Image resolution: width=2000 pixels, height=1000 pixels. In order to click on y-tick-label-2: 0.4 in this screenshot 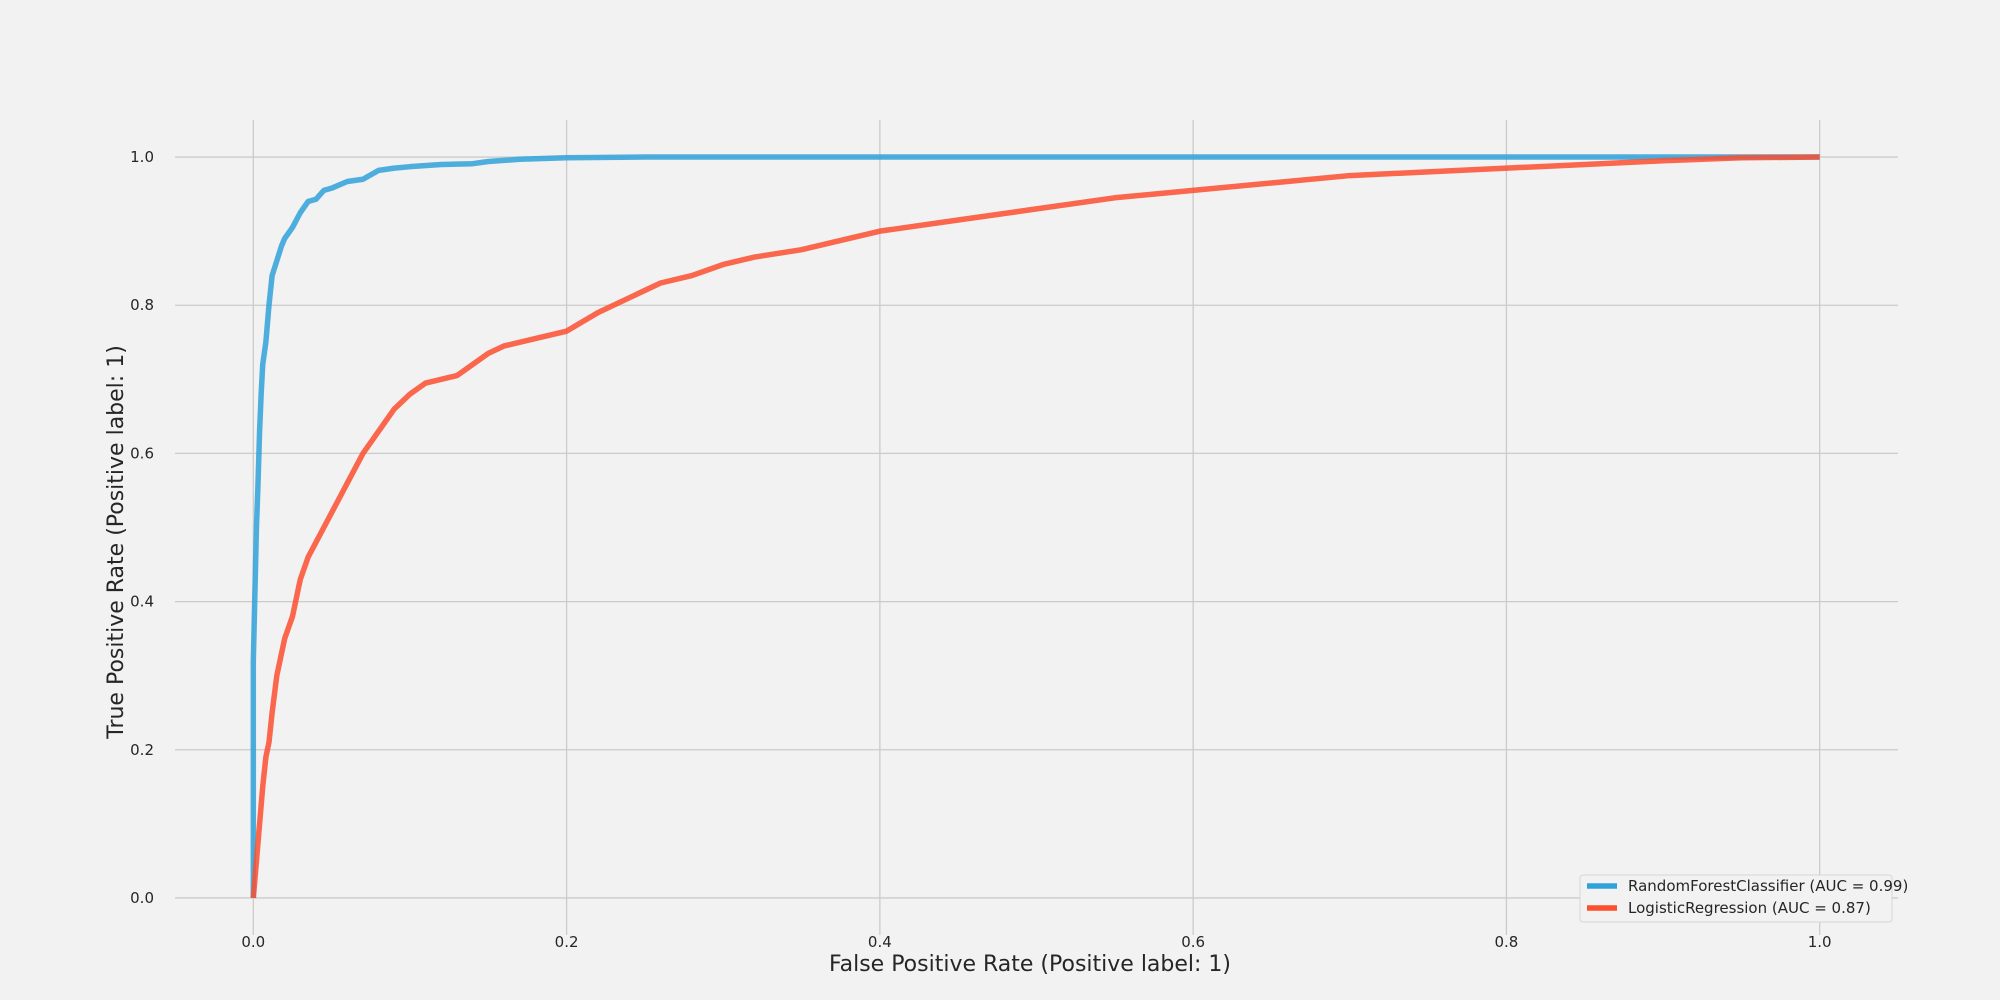, I will do `click(142, 602)`.